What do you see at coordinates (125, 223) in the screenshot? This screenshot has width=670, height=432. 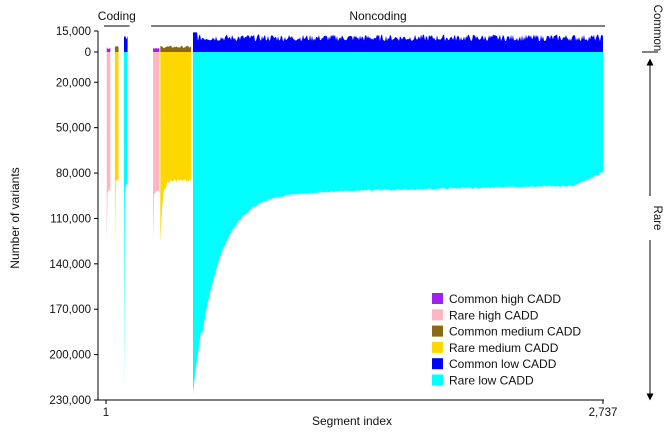 I see `bar-band-rare-low-cadd` at bounding box center [125, 223].